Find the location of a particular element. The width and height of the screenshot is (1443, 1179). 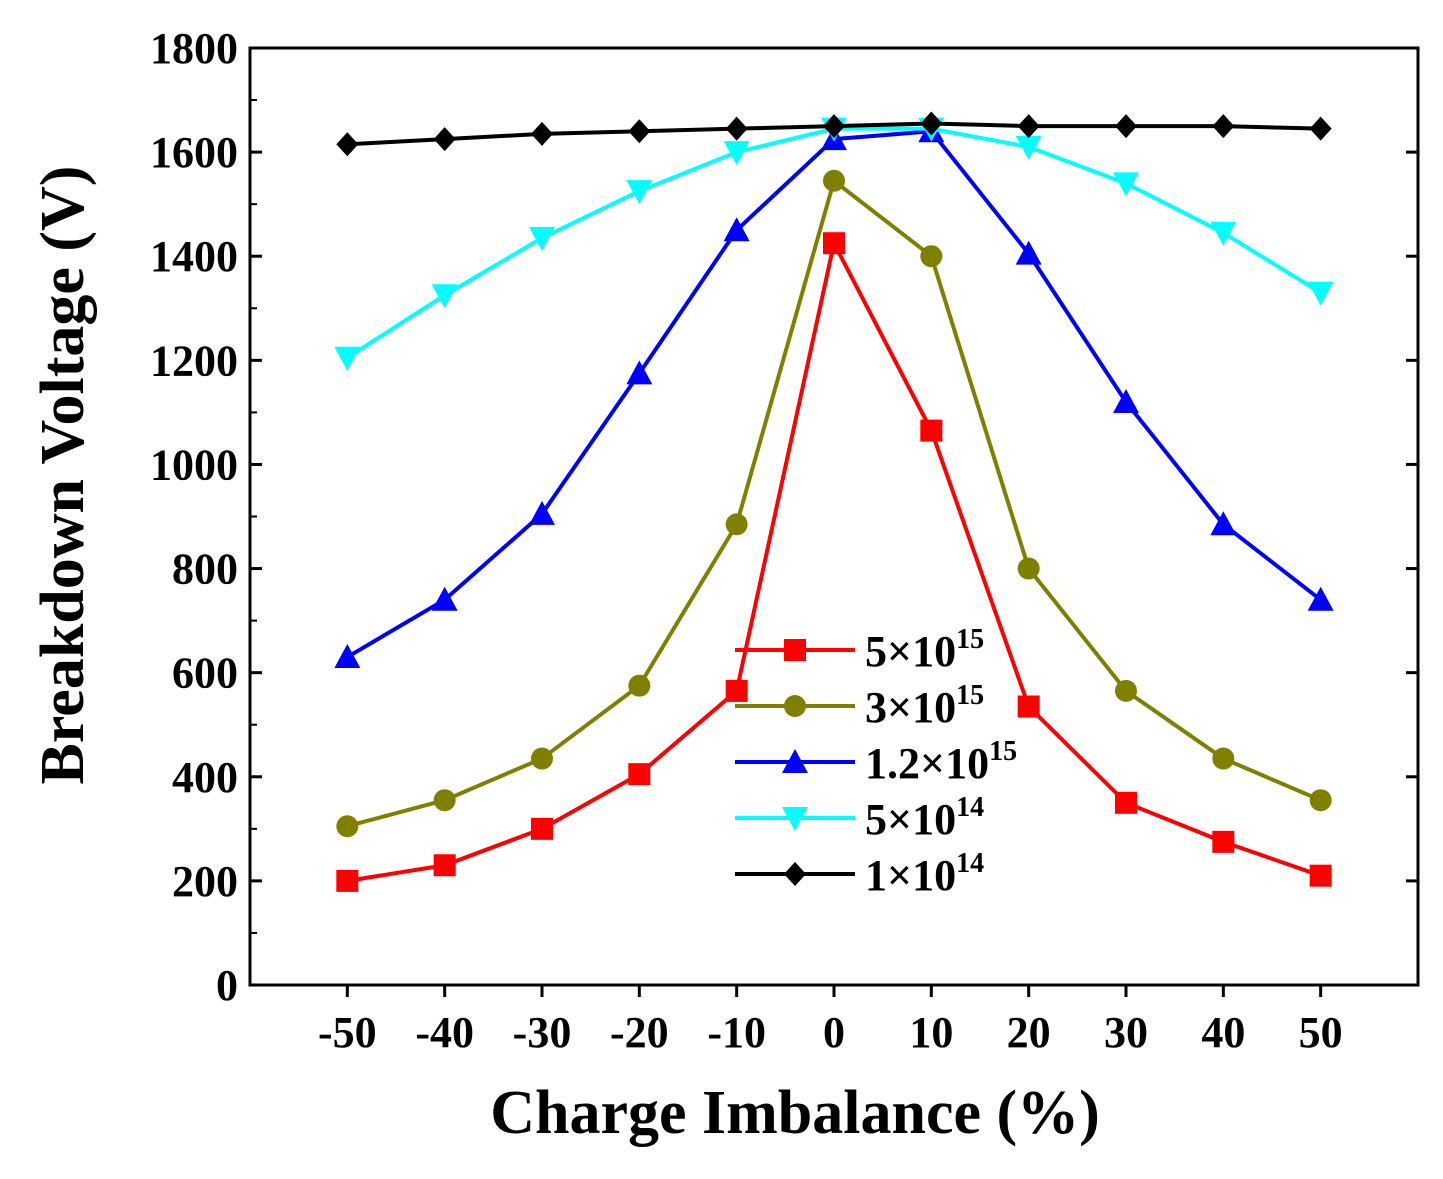

legend-entry: 1×1014 is located at coordinates (859, 874).